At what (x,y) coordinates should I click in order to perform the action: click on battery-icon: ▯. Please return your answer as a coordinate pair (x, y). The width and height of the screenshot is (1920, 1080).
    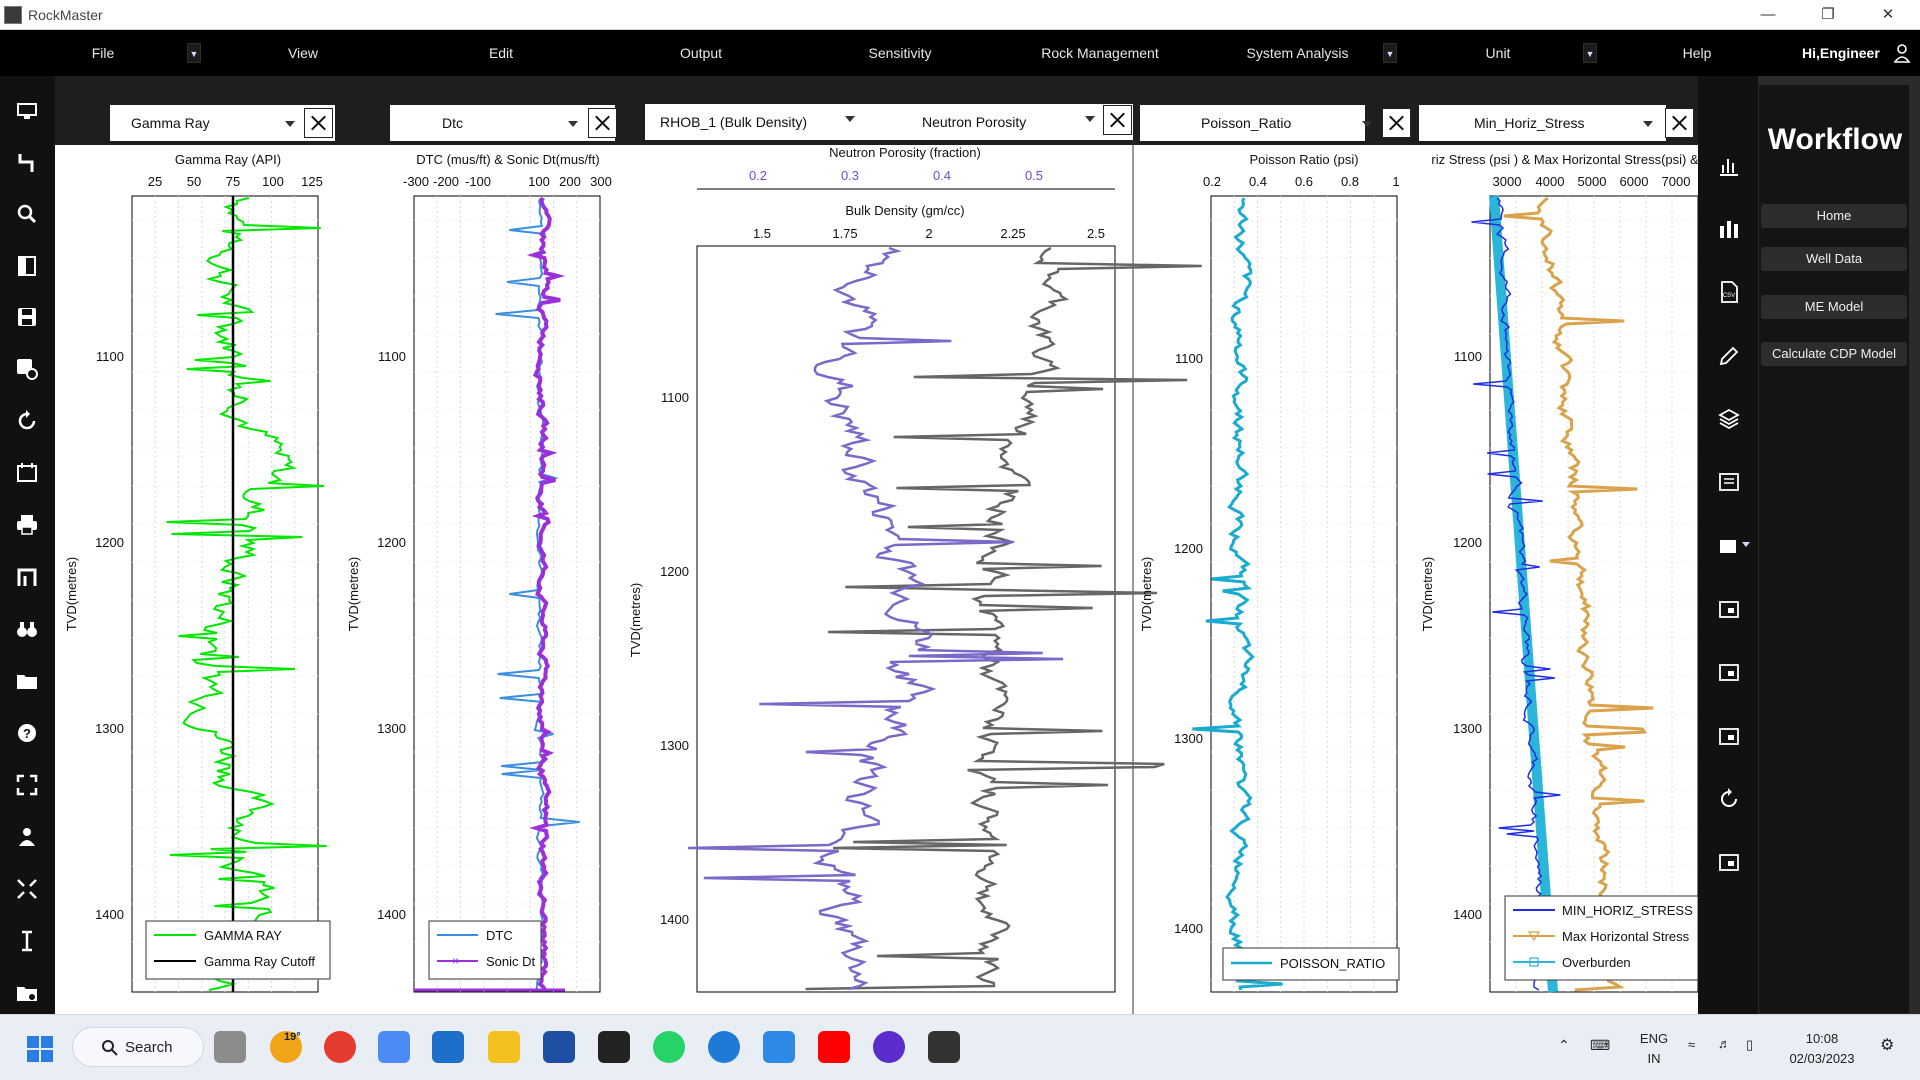
    Looking at the image, I should click on (1750, 1044).